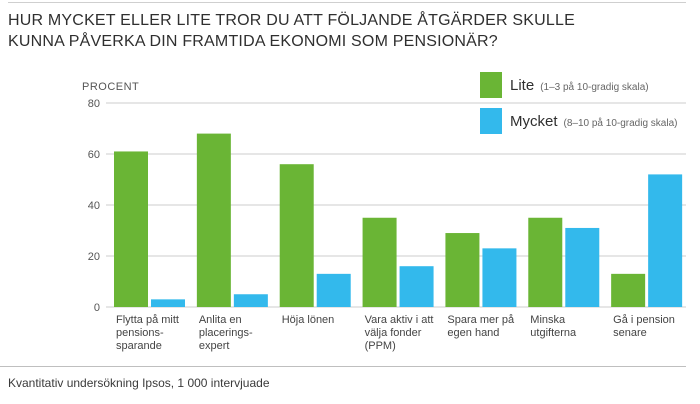 The height and width of the screenshot is (404, 700). I want to click on category-label-2-line-2: placerings-, so click(226, 333).